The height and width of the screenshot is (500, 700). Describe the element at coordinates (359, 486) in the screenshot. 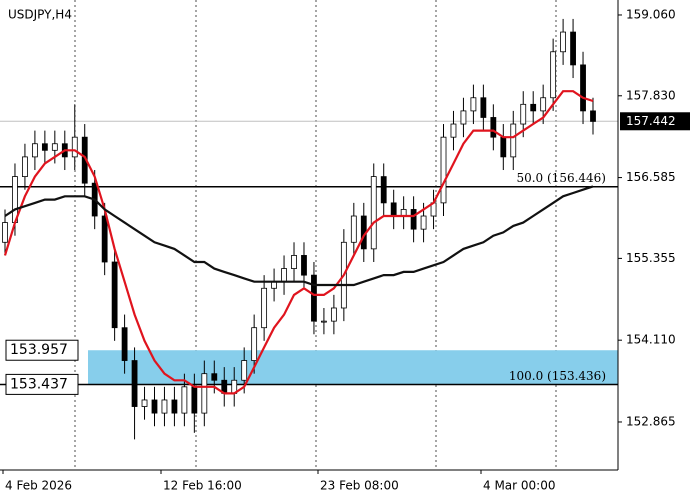

I see `x-tick-label: 23 Feb 08:00` at that location.